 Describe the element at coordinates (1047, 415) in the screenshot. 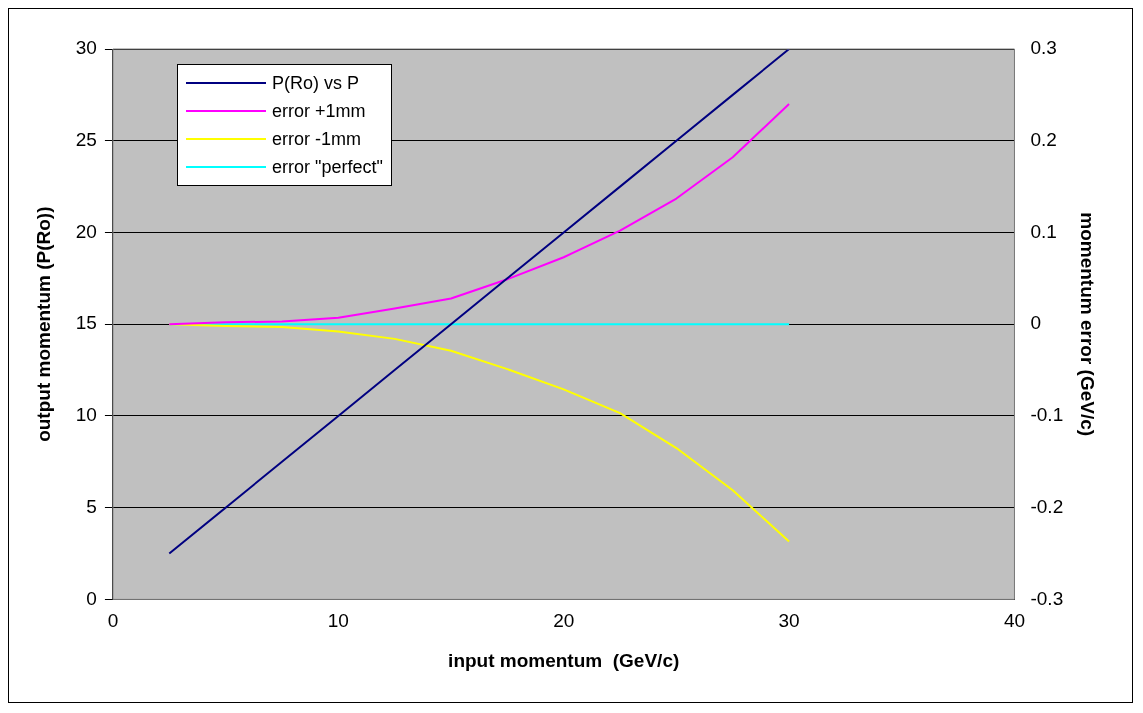

I see `y2-tick-label: -0.1` at that location.